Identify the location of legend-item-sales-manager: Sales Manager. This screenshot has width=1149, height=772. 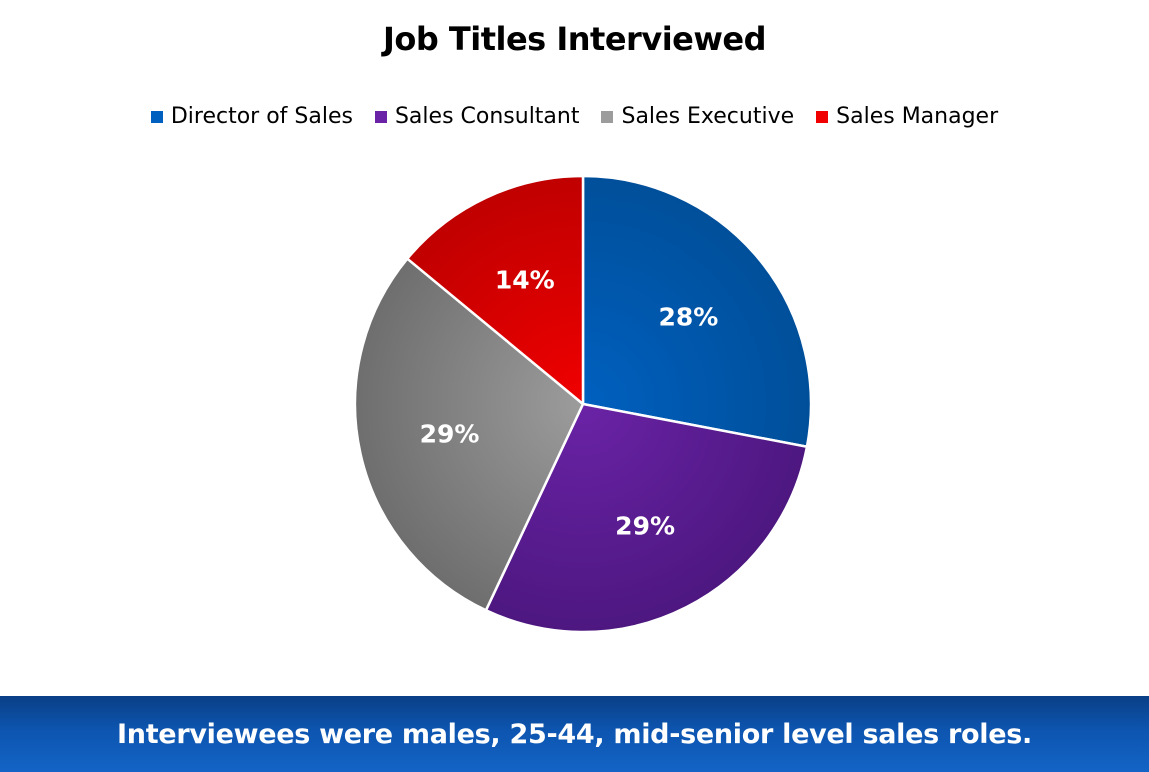
(907, 116).